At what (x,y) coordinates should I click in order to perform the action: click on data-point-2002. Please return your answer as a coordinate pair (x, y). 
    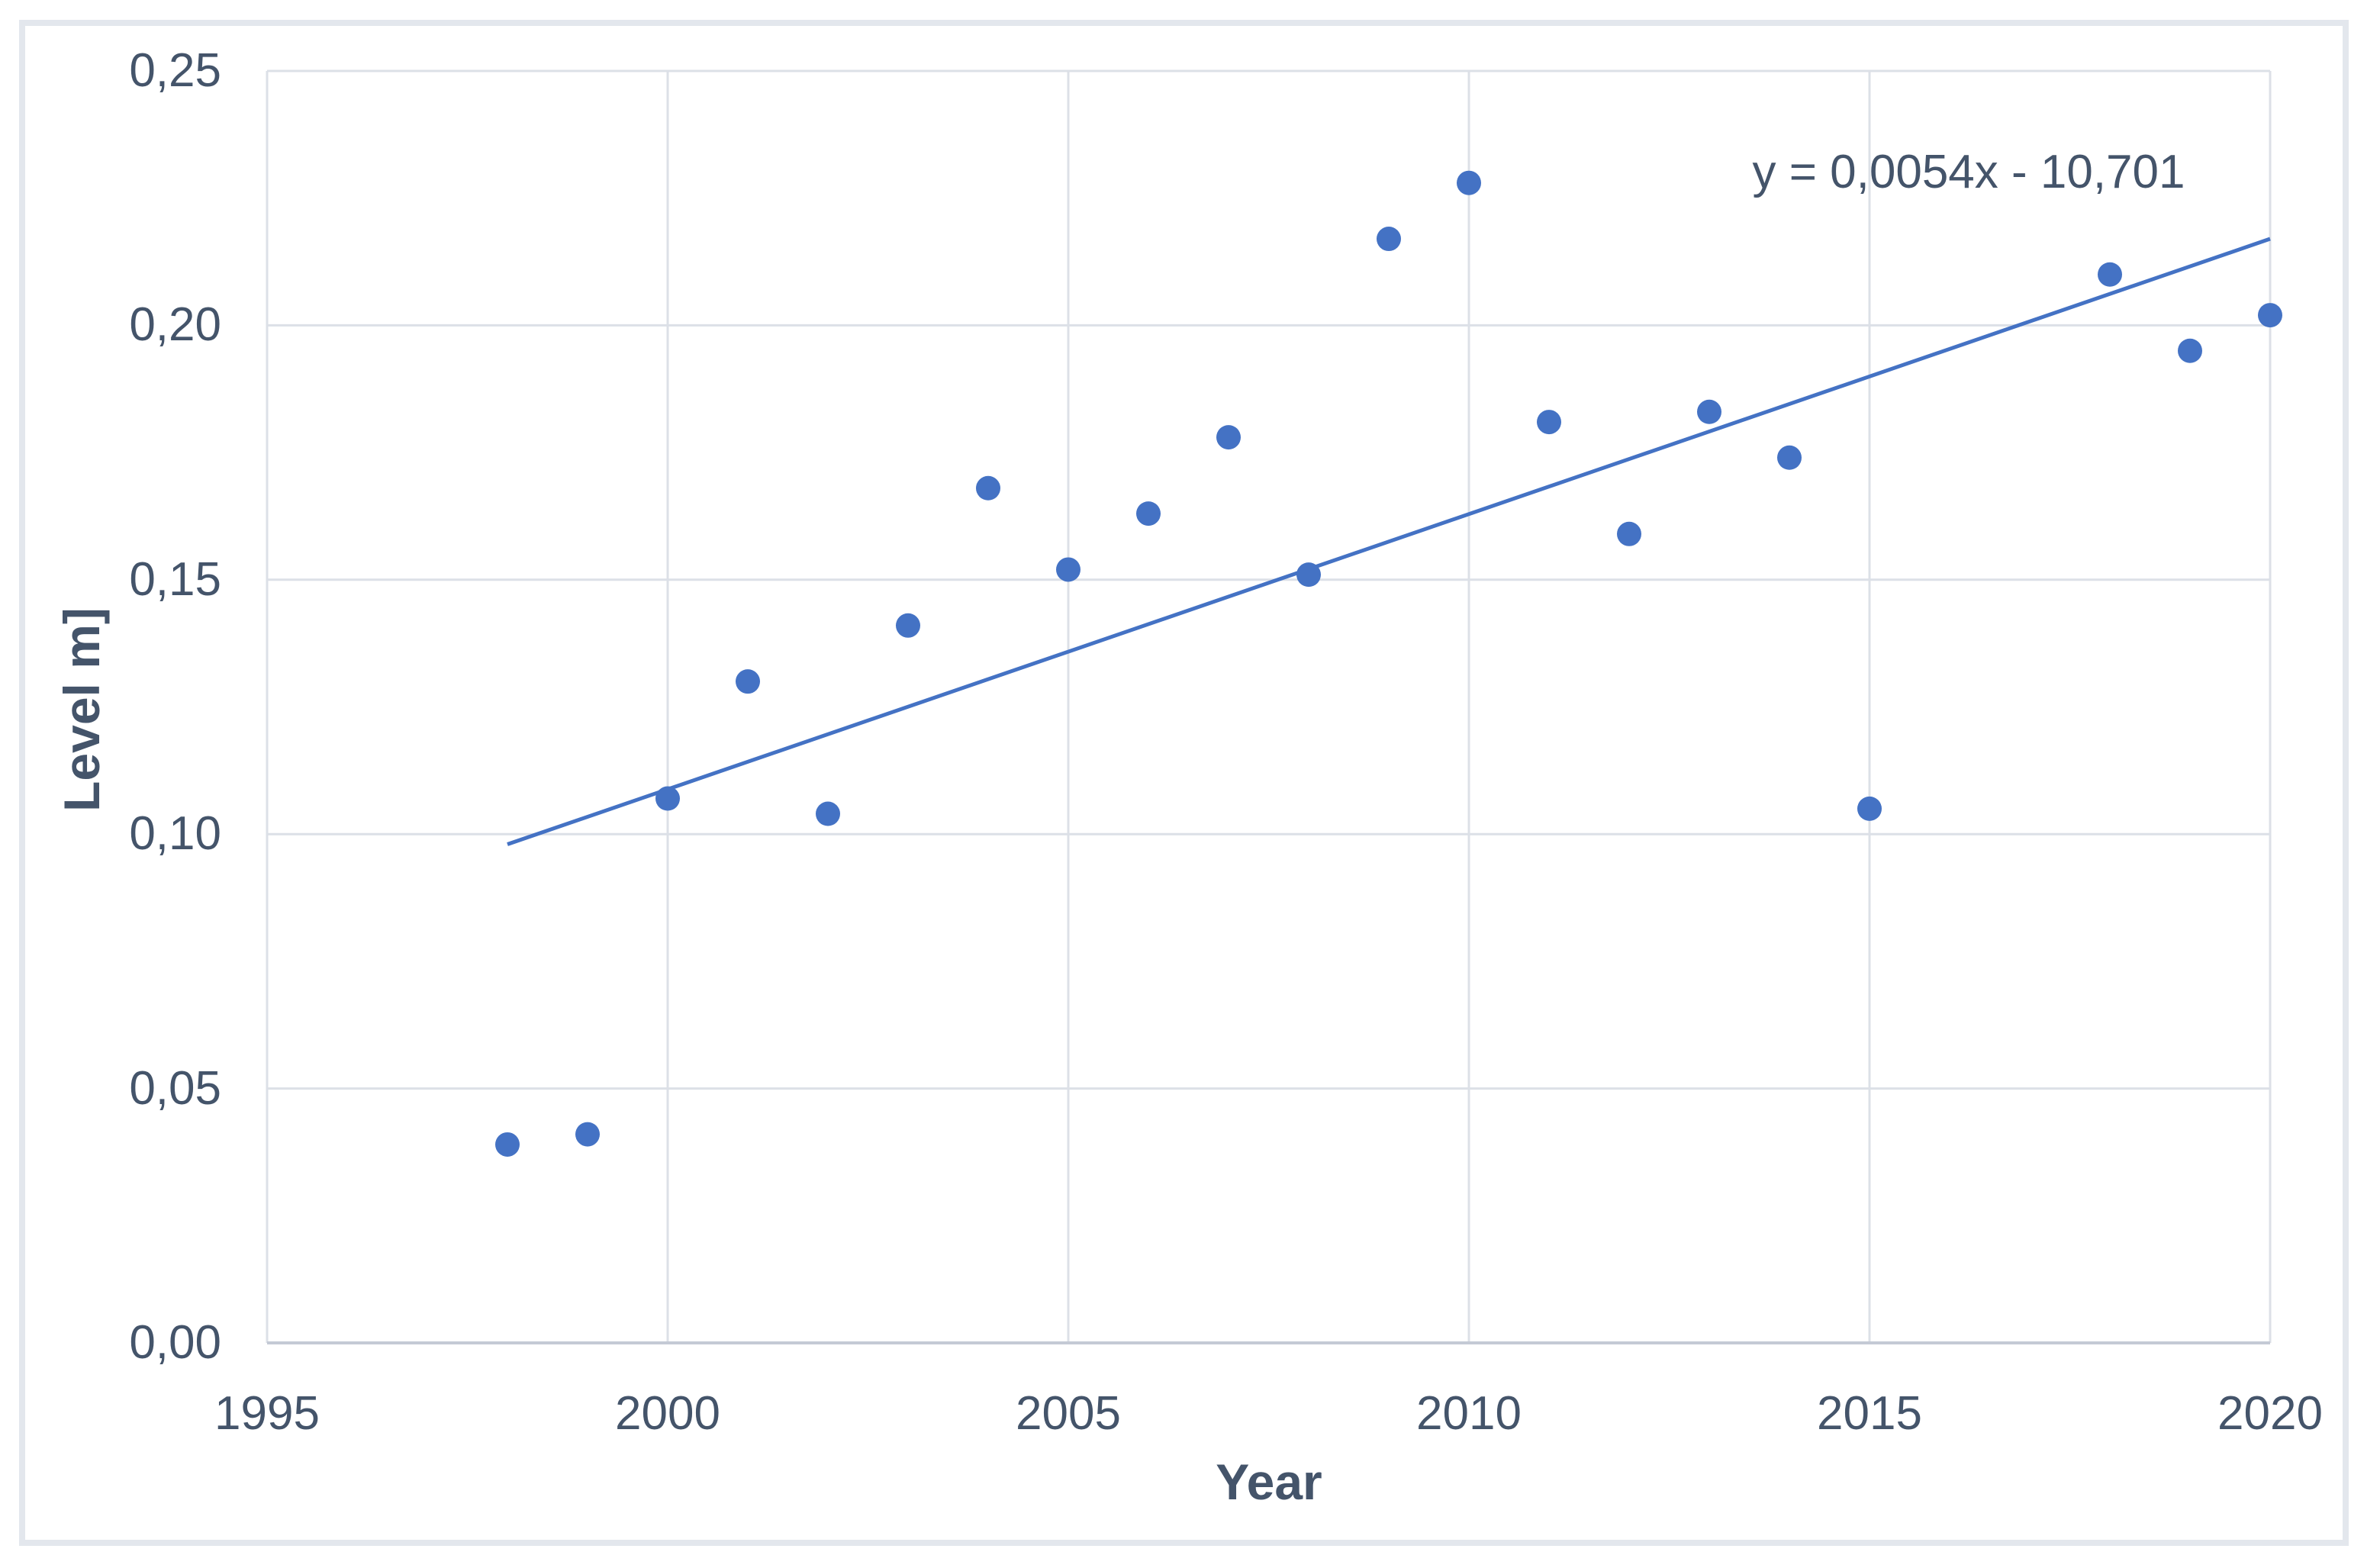
    Looking at the image, I should click on (828, 813).